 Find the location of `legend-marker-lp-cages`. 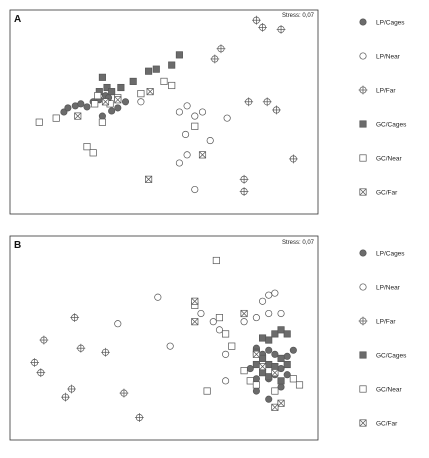

legend-marker-lp-cages is located at coordinates (363, 22).